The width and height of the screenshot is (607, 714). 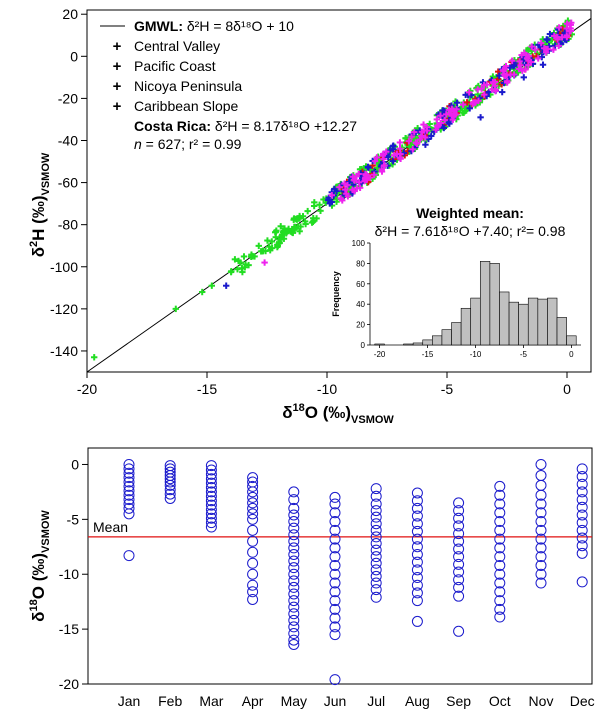 I want to click on inset-bars, so click(x=475, y=303).